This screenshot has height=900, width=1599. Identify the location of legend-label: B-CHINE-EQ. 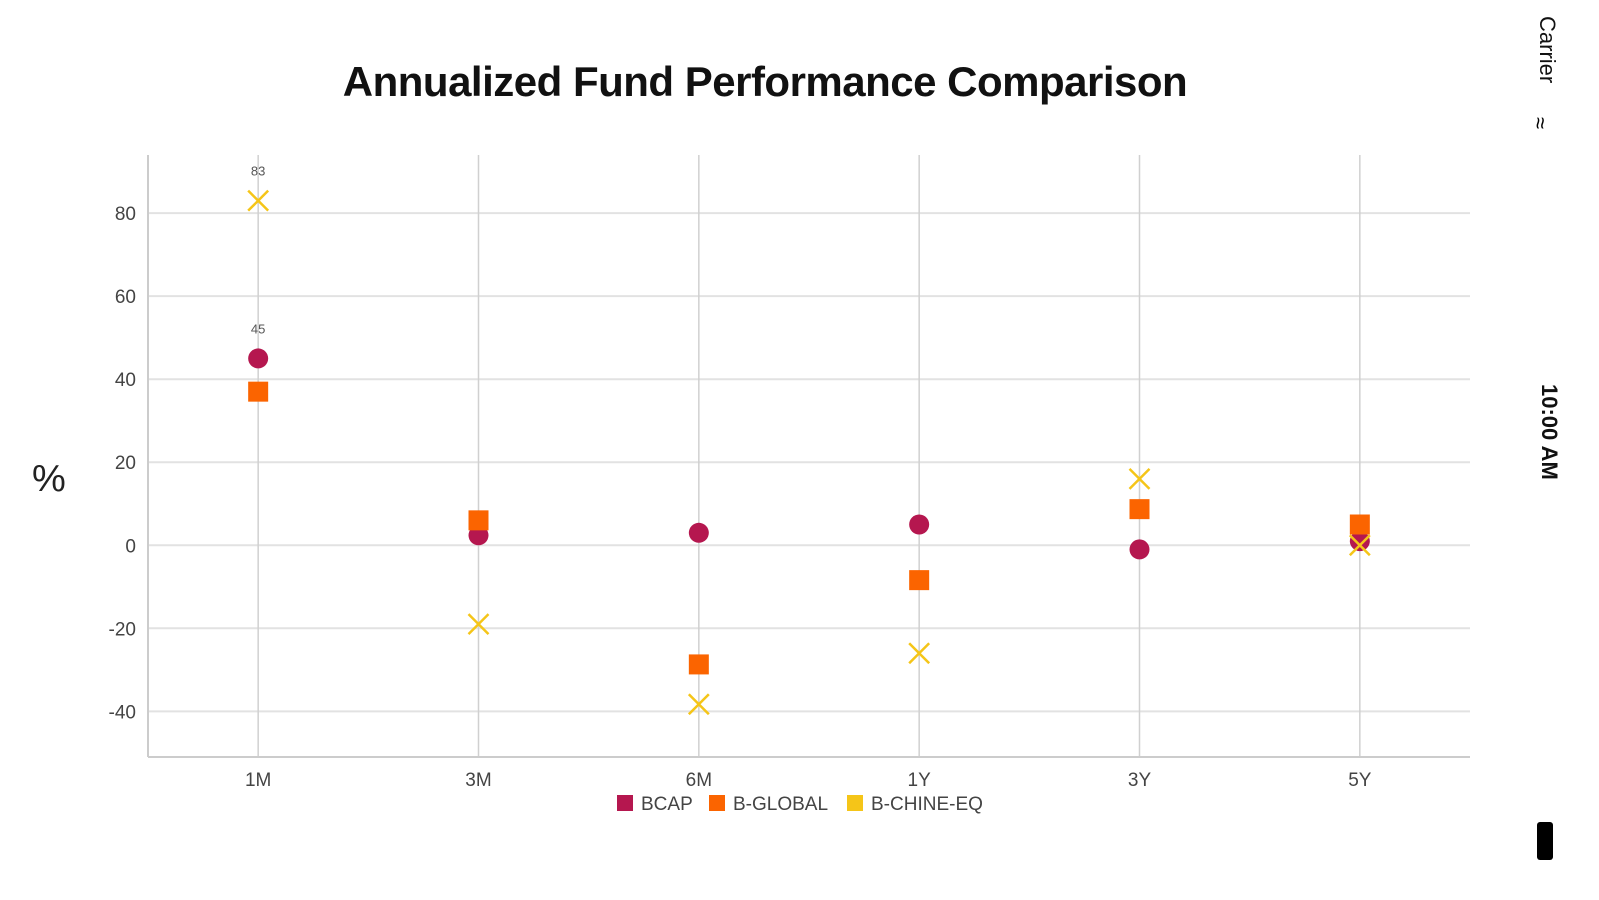
(927, 804).